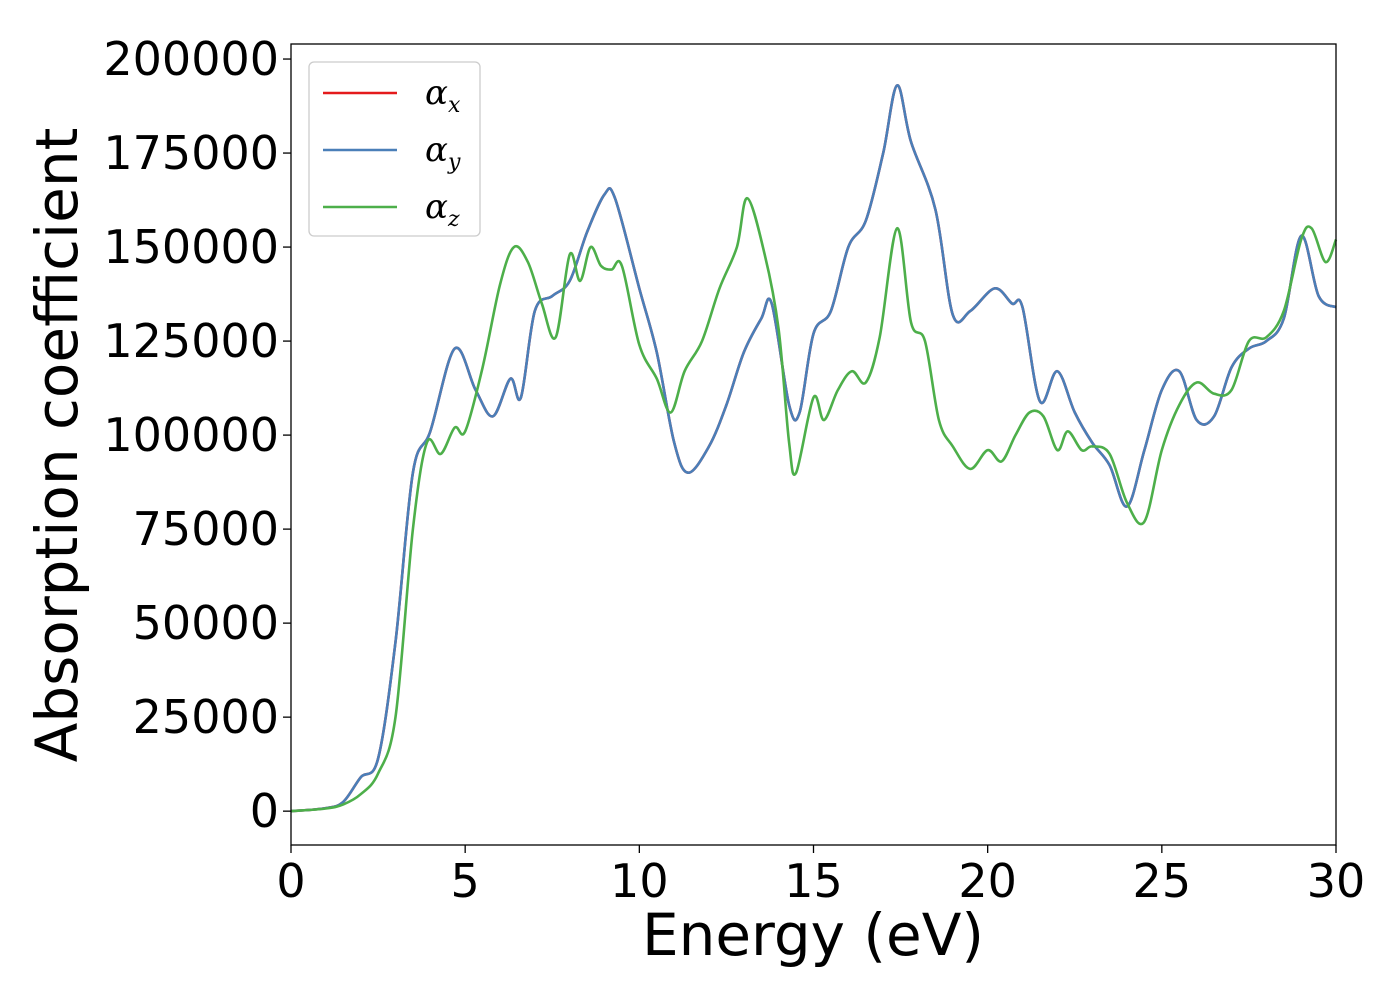  Describe the element at coordinates (191, 341) in the screenshot. I see `y-tick-label: 125000` at that location.